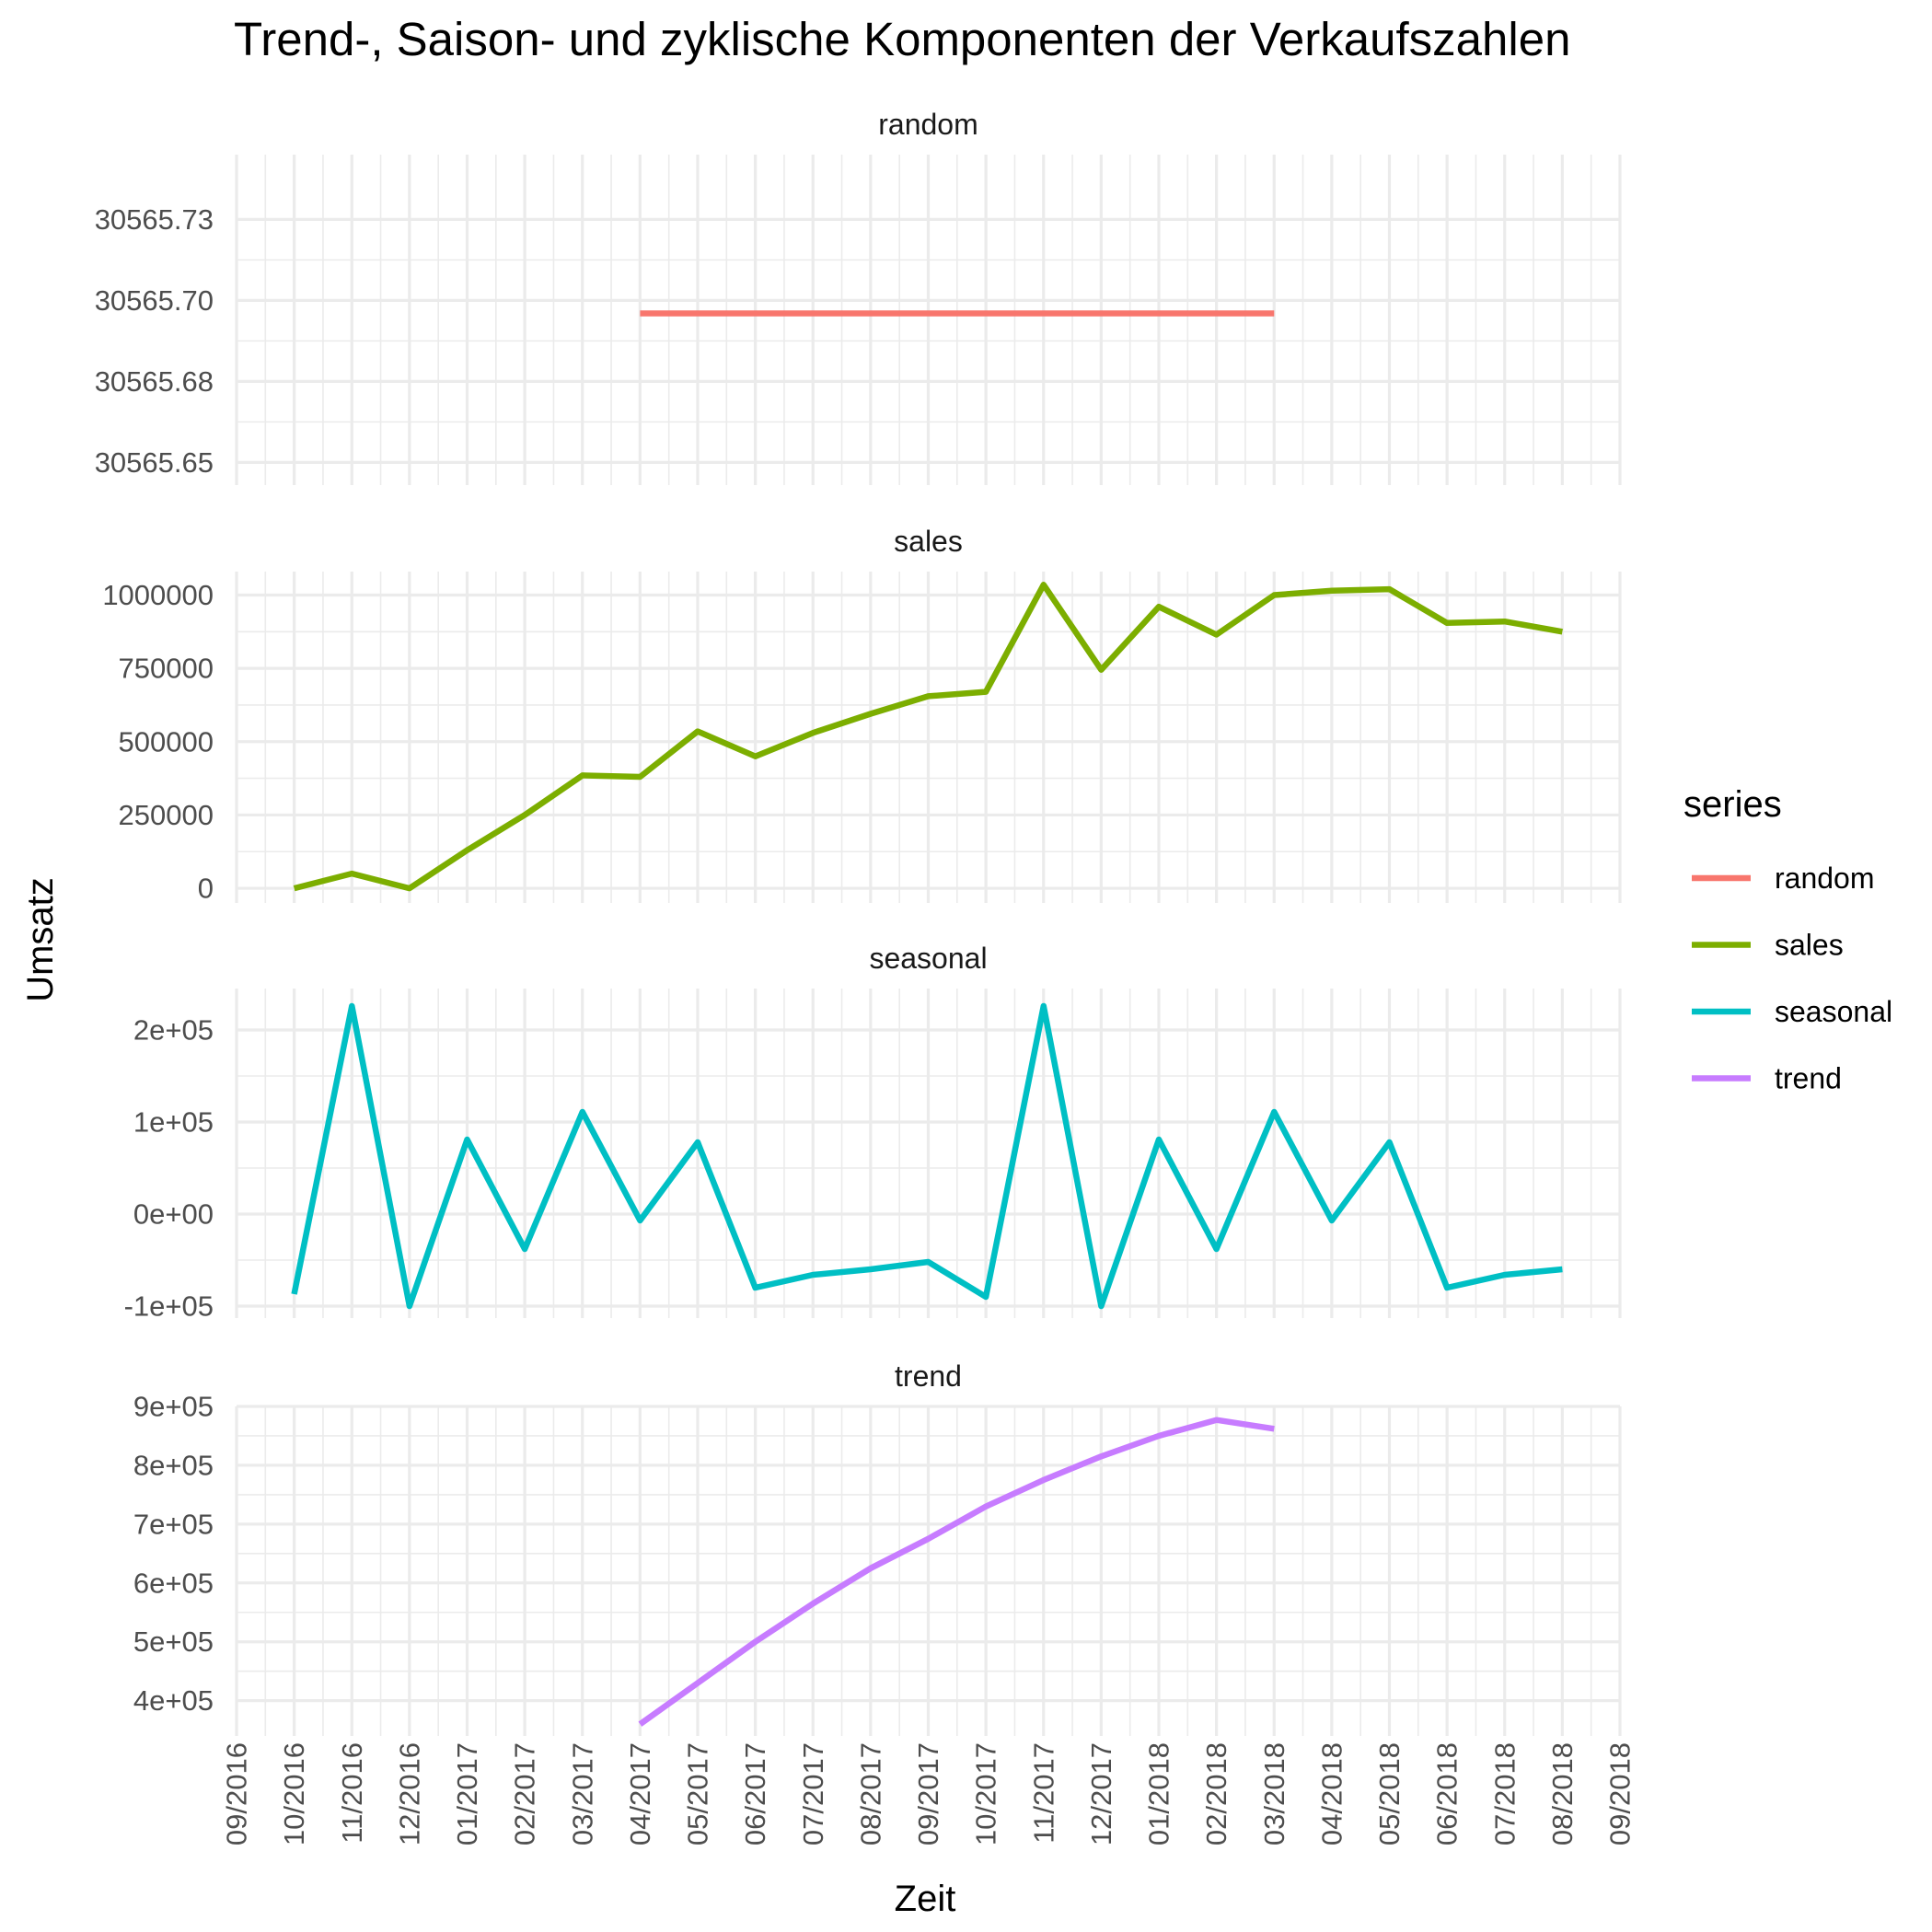  I want to click on facet-strip-title: sales, so click(929, 542).